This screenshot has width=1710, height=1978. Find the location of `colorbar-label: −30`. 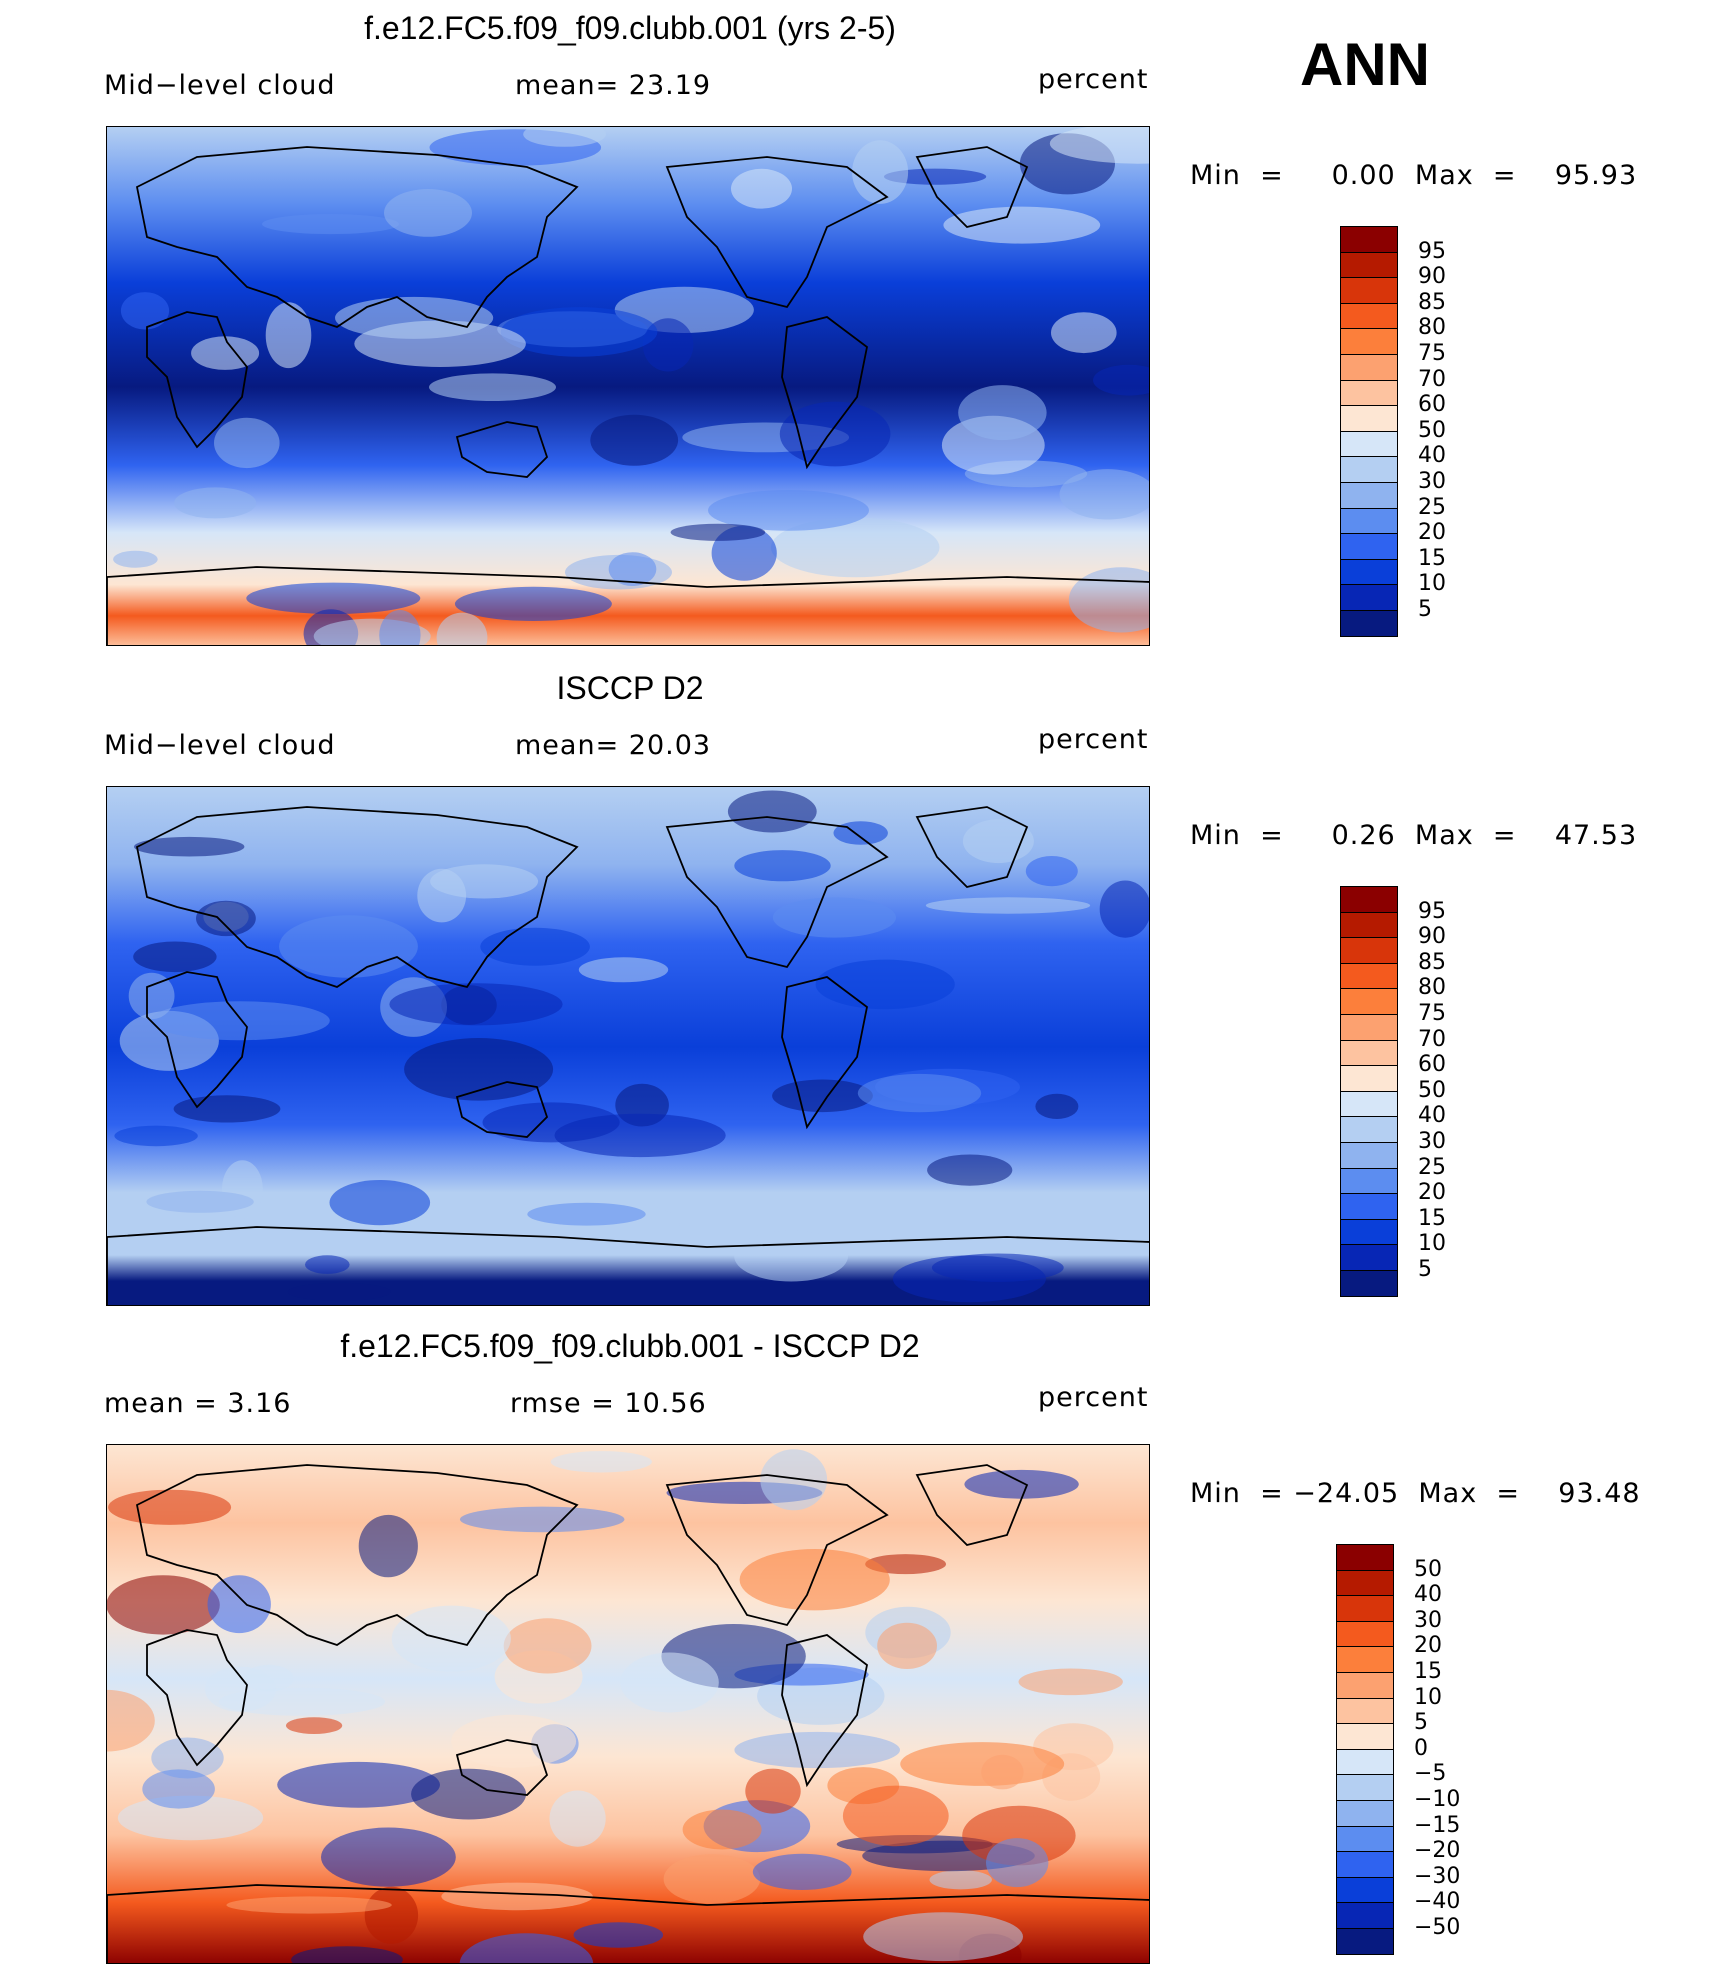

colorbar-label: −30 is located at coordinates (1437, 1876).